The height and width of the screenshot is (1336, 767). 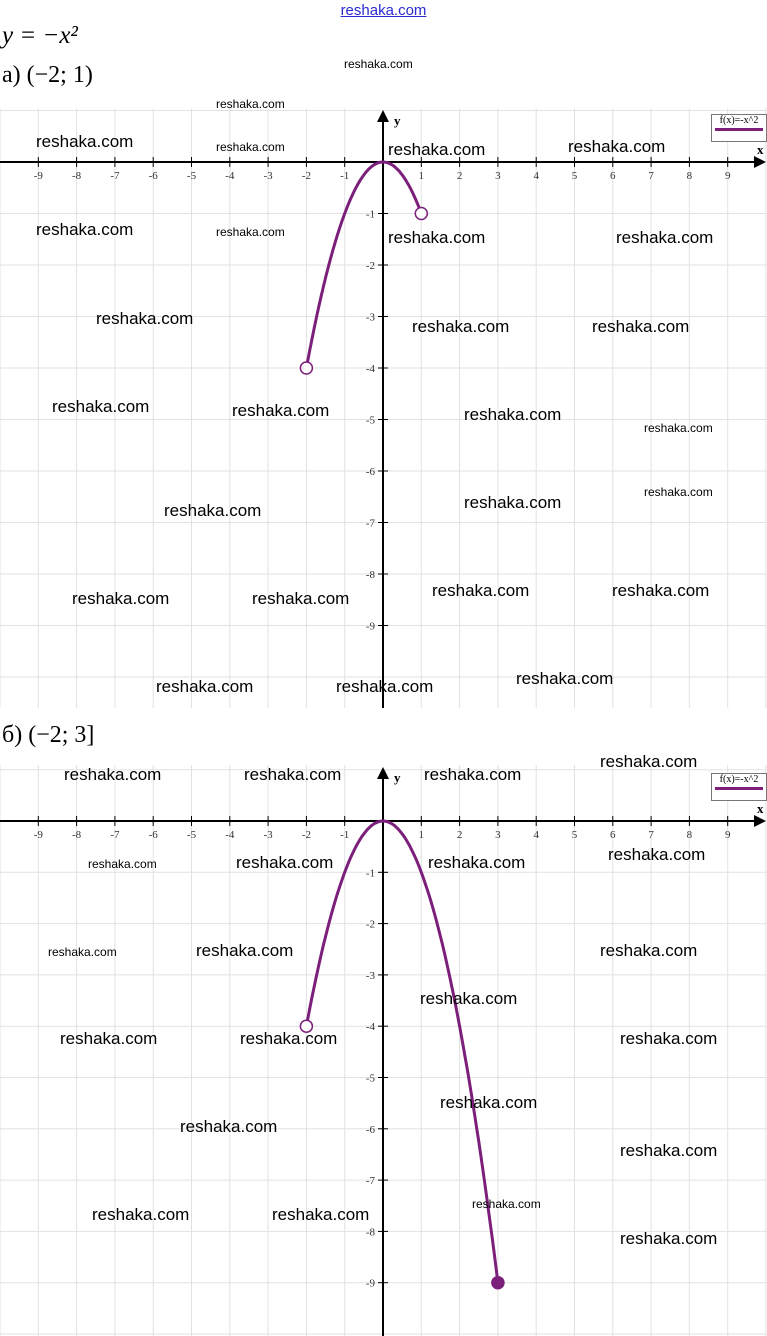 I want to click on x-tick-label: -5, so click(x=192, y=835).